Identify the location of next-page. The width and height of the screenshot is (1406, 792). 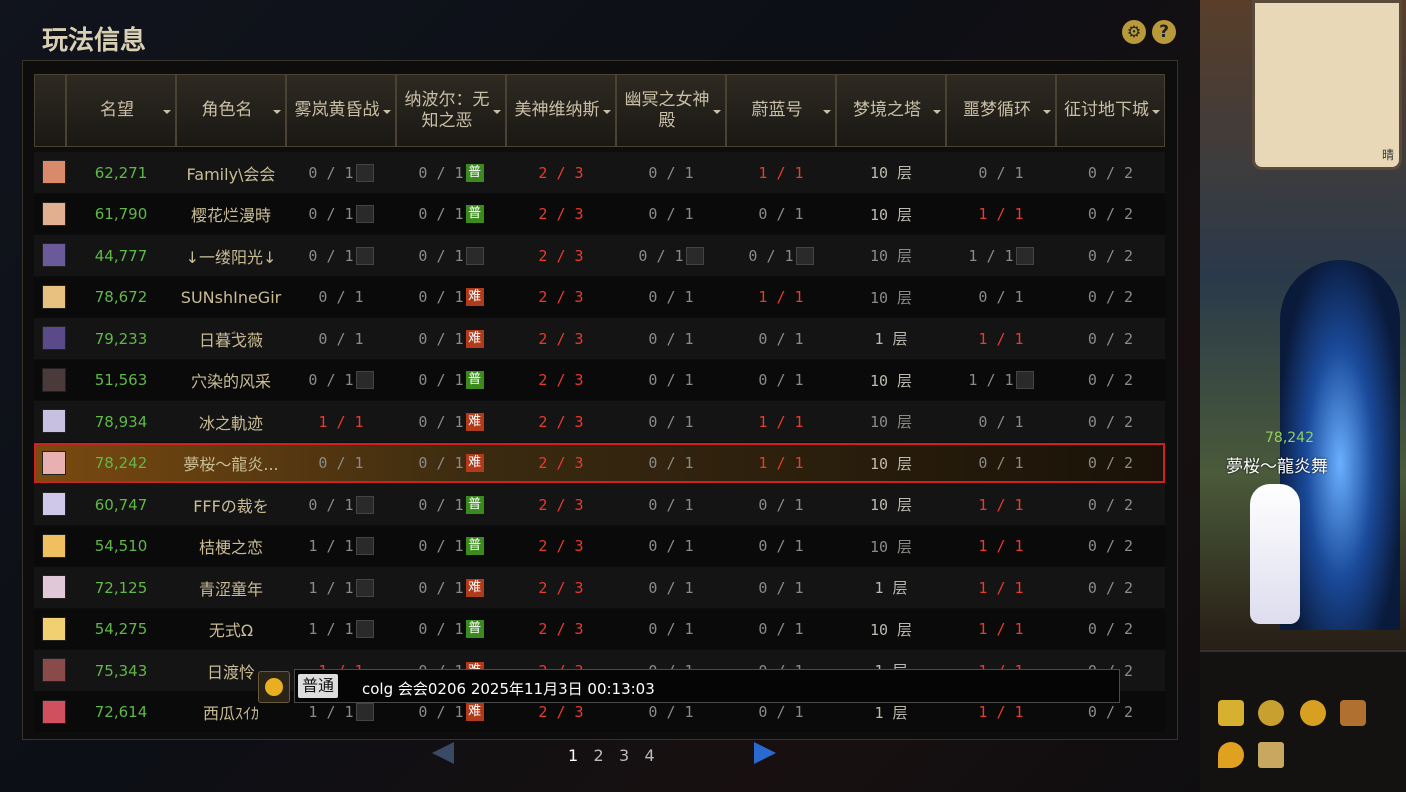
(765, 753).